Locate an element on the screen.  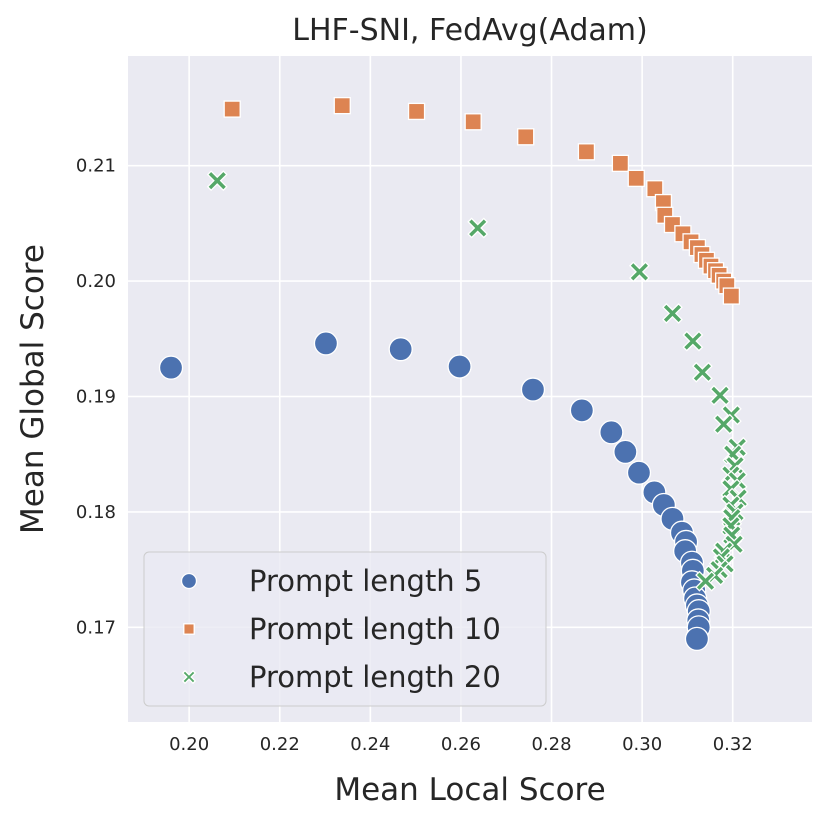
x-tick-label: 0.24 is located at coordinates (370, 744).